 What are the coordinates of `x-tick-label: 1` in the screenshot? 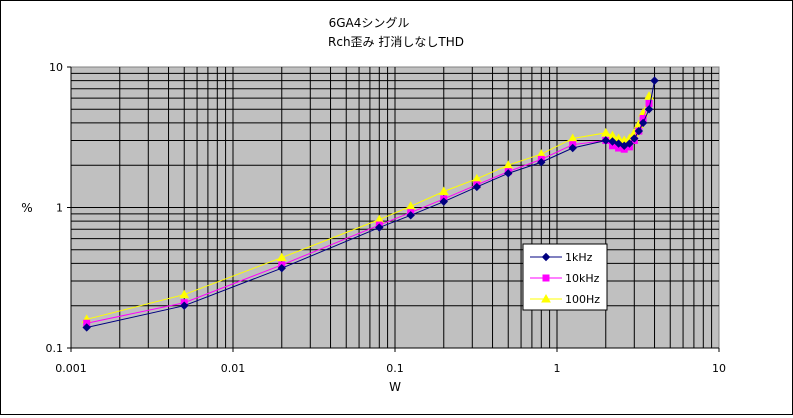 It's located at (557, 368).